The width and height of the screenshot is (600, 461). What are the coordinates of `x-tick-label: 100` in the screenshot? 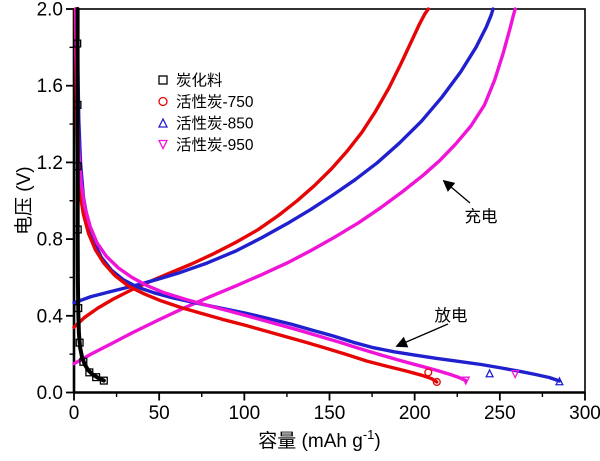 It's located at (244, 413).